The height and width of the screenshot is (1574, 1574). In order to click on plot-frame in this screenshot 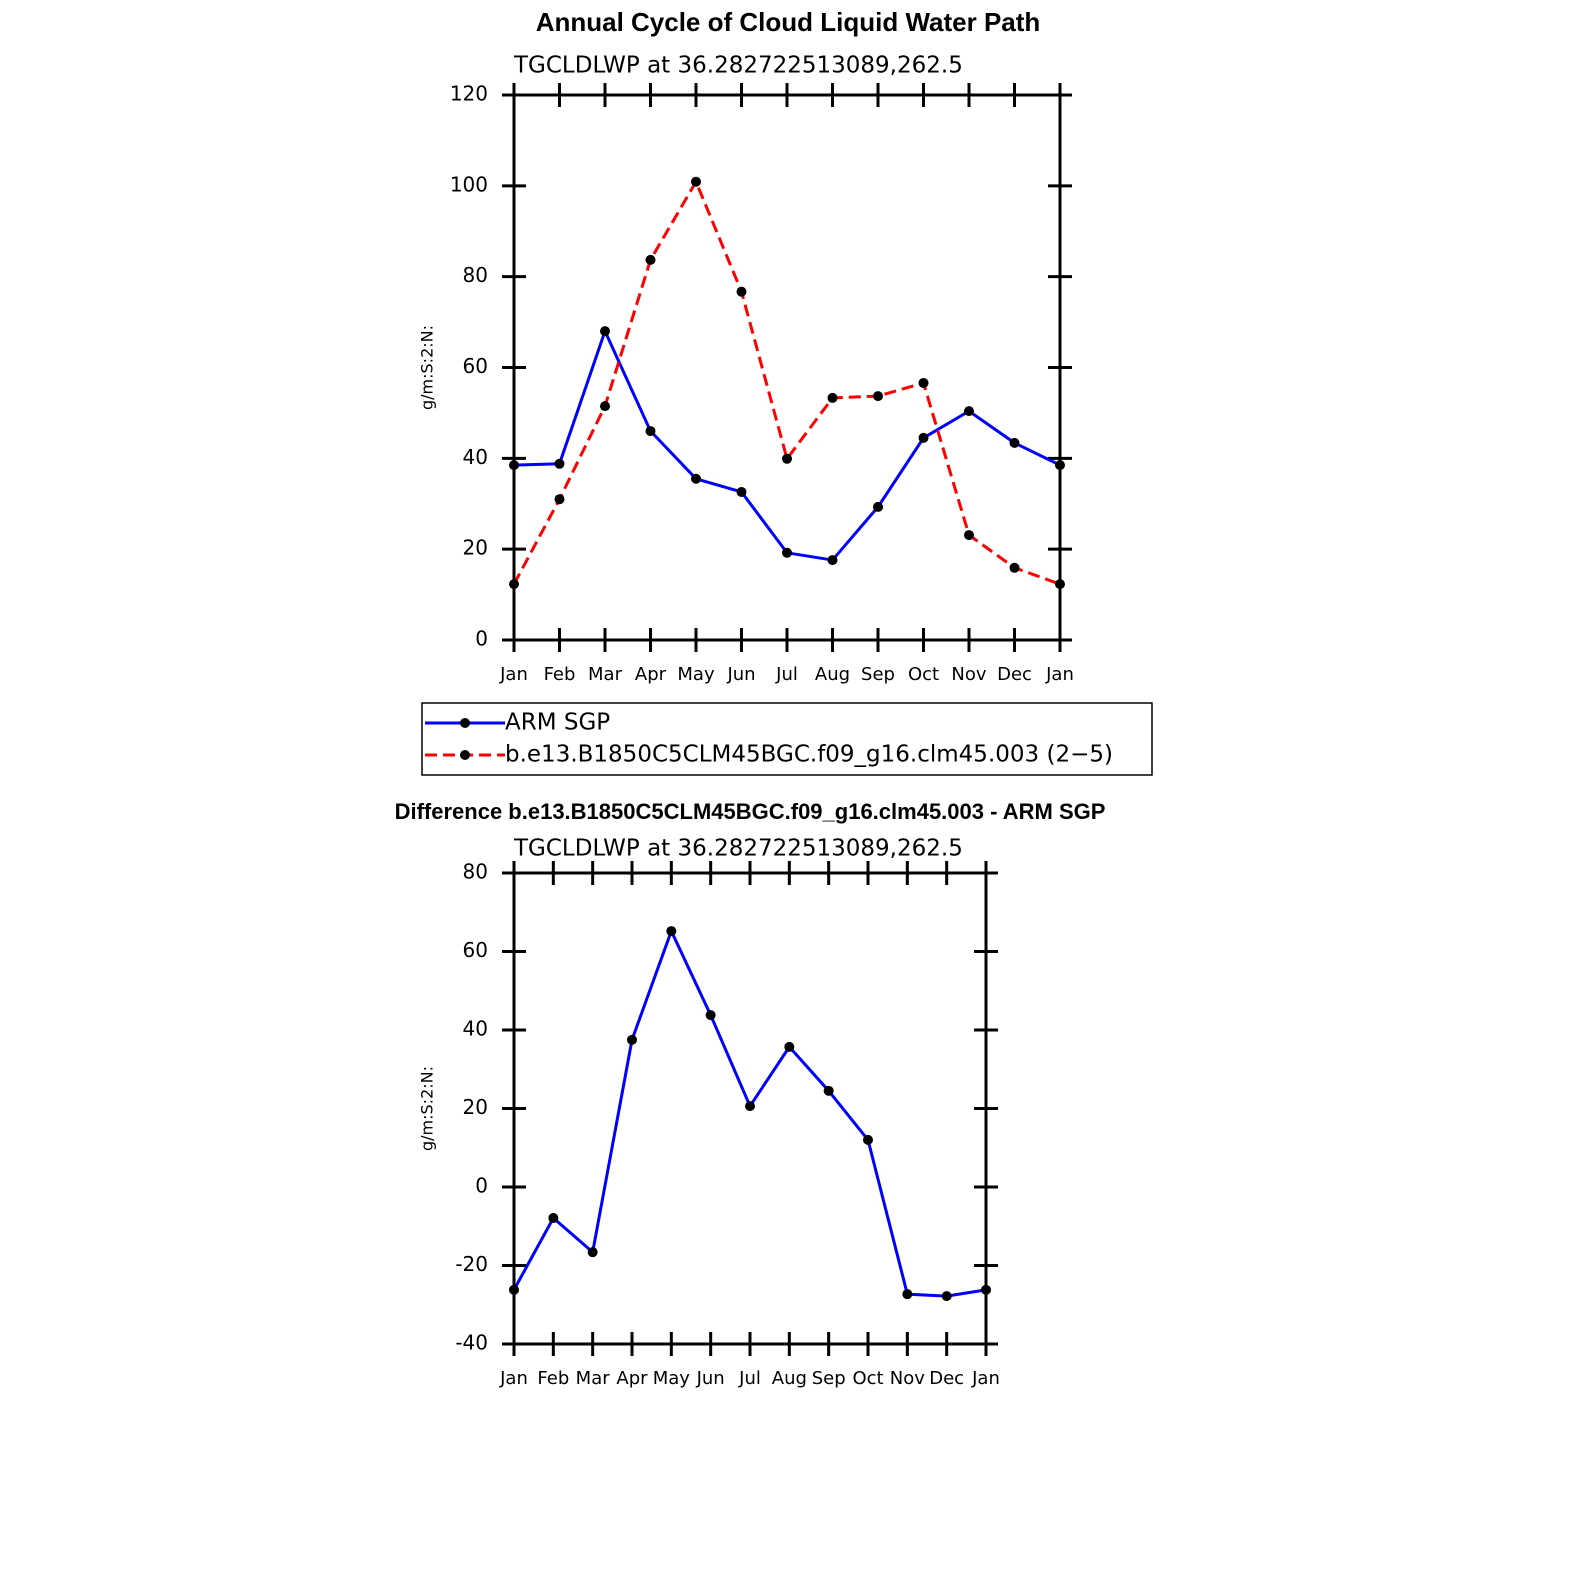, I will do `click(787, 367)`.